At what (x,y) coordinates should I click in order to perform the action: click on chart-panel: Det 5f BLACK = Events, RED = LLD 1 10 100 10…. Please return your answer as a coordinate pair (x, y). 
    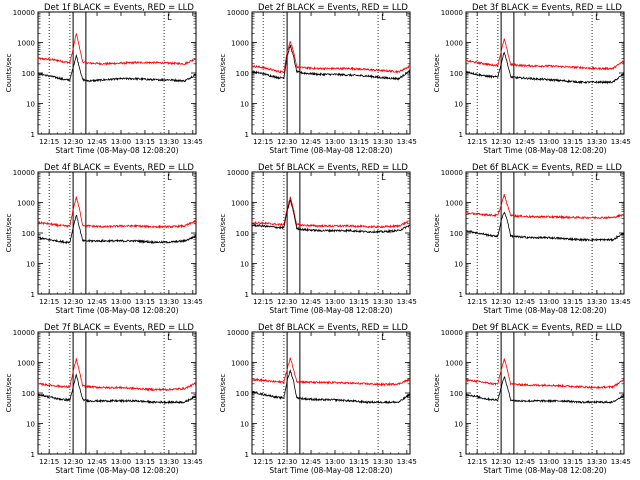
    Looking at the image, I should click on (318, 239).